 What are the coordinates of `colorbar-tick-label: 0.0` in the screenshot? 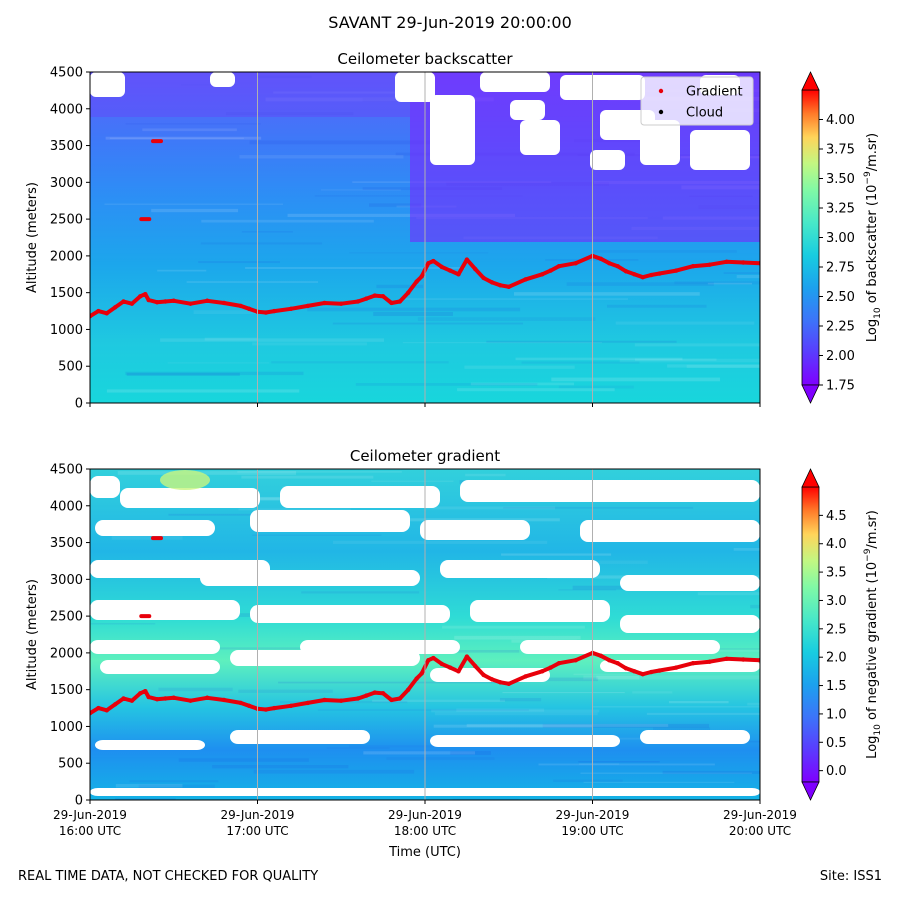 It's located at (836, 771).